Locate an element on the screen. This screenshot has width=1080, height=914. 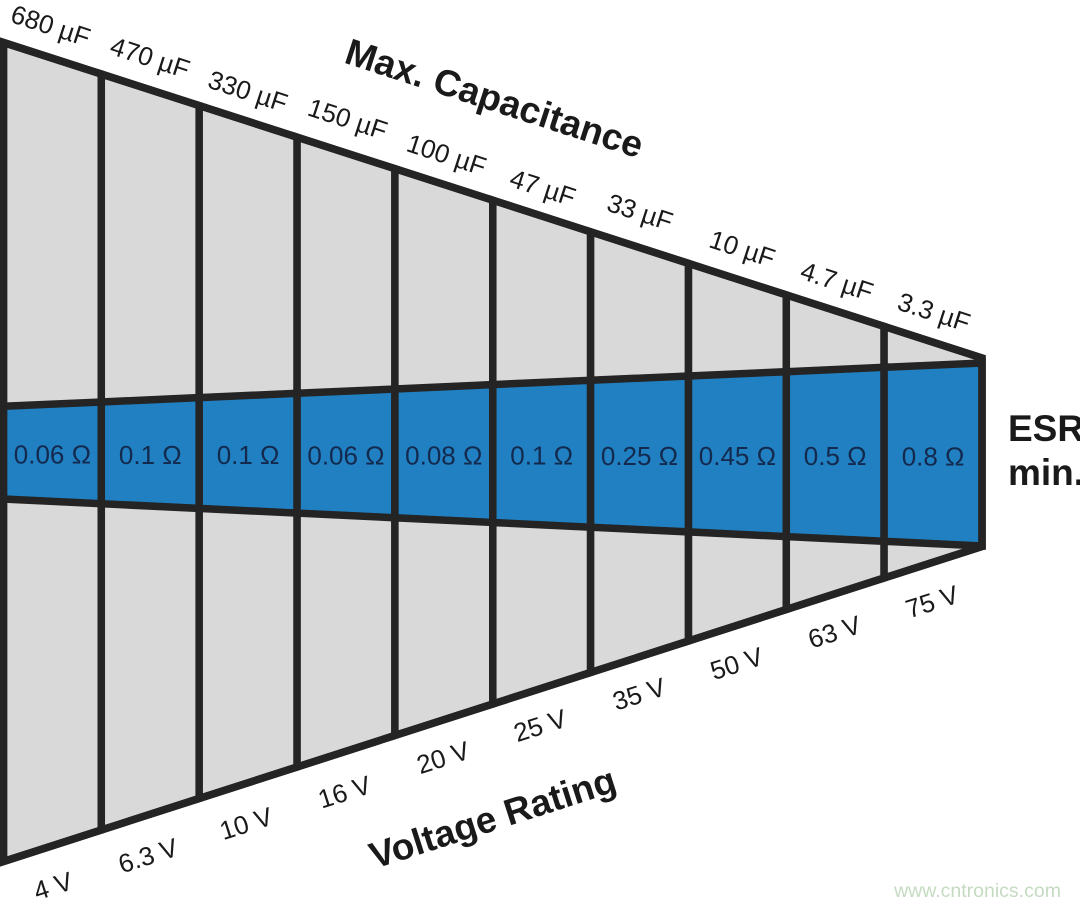
svg-text: 0.5 Ω is located at coordinates (835, 456).